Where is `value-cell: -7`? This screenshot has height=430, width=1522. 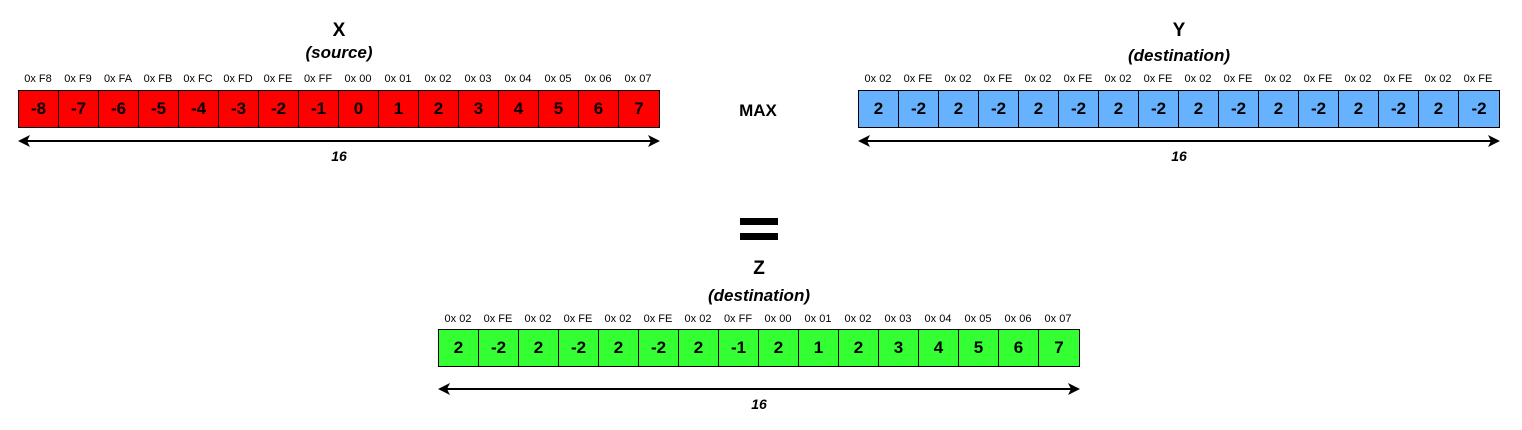 value-cell: -7 is located at coordinates (79, 109).